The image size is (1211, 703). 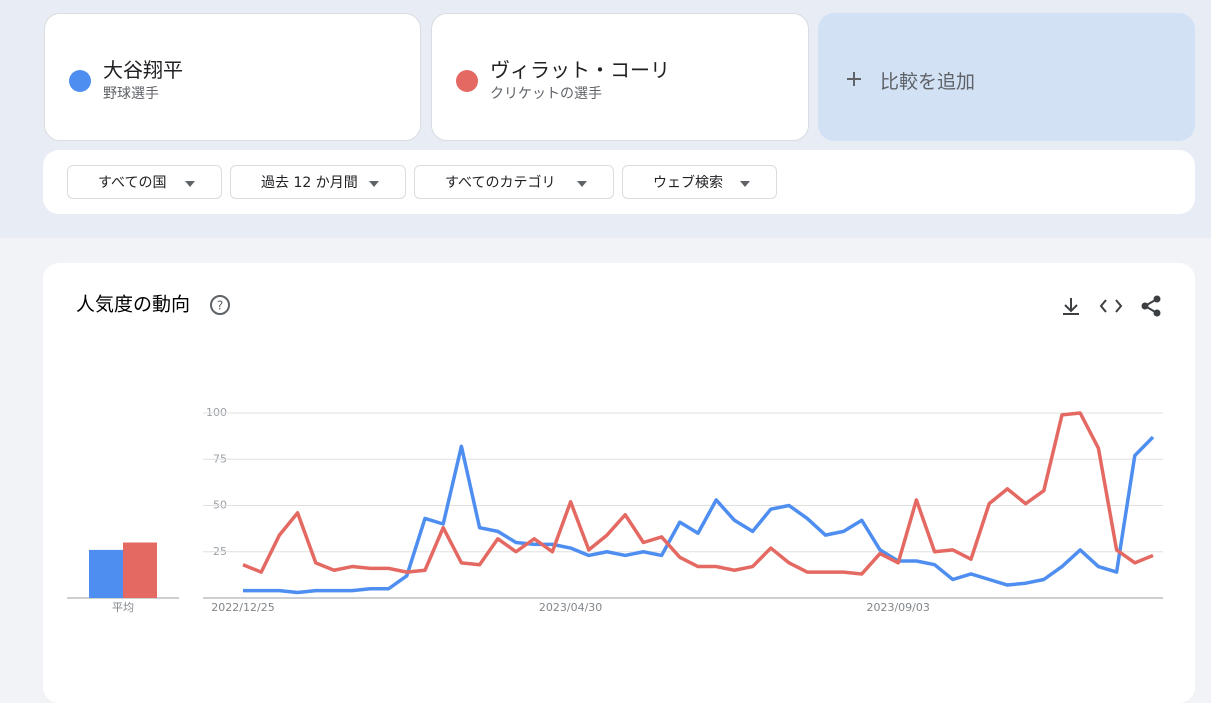 I want to click on term-name: 大谷翔平, so click(x=143, y=70).